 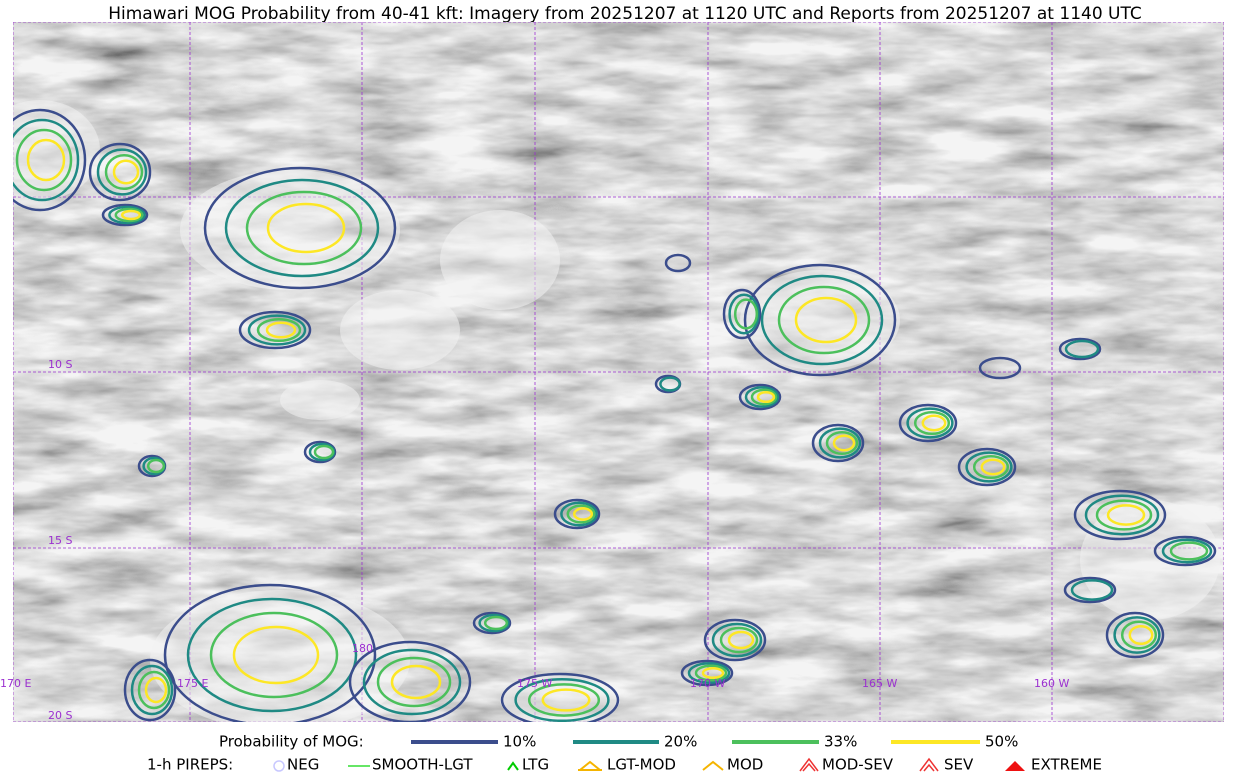 What do you see at coordinates (291, 742) in the screenshot?
I see `legend-title: Probability of MOG:` at bounding box center [291, 742].